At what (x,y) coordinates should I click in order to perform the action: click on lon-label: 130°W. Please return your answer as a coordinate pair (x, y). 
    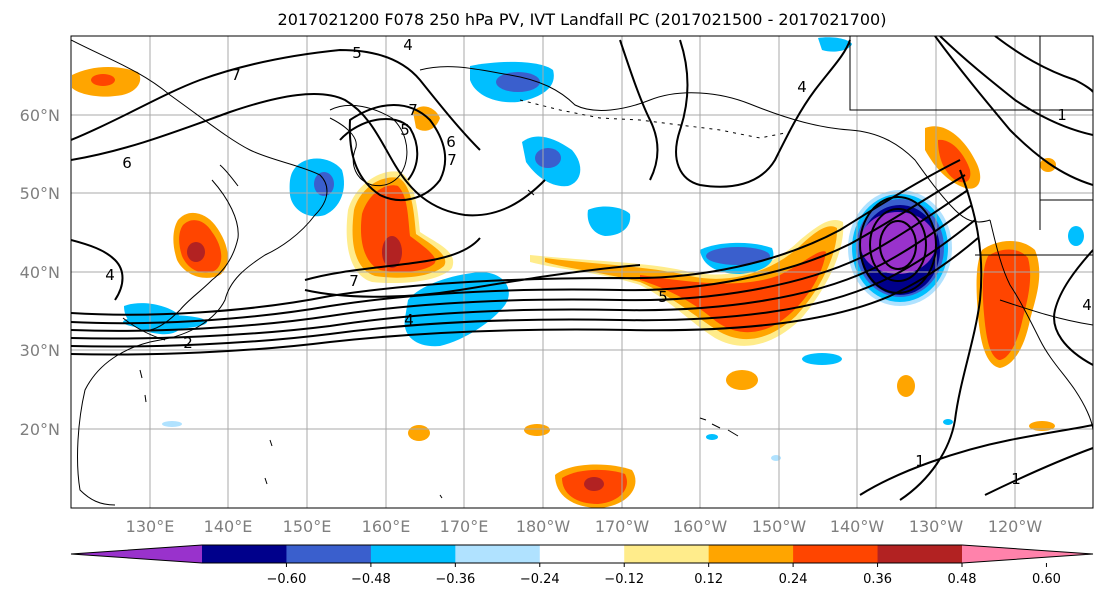
    Looking at the image, I should click on (936, 526).